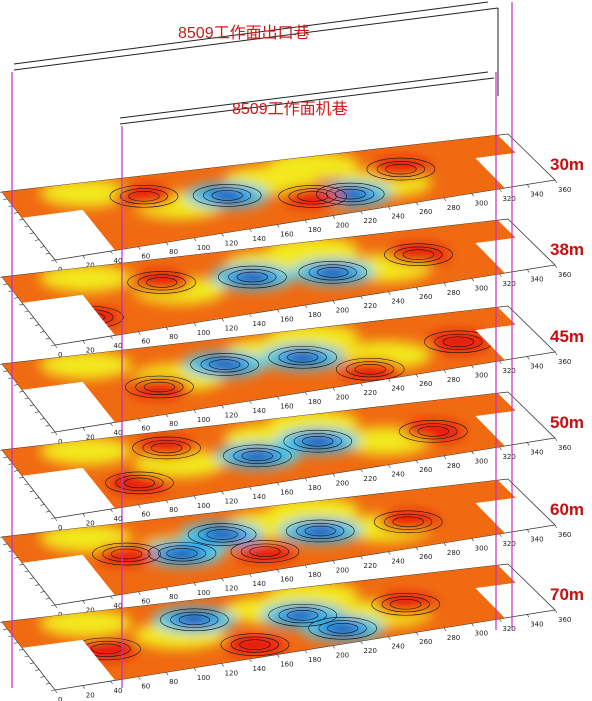  Describe the element at coordinates (313, 165) in the screenshot. I see `contour-zone` at that location.